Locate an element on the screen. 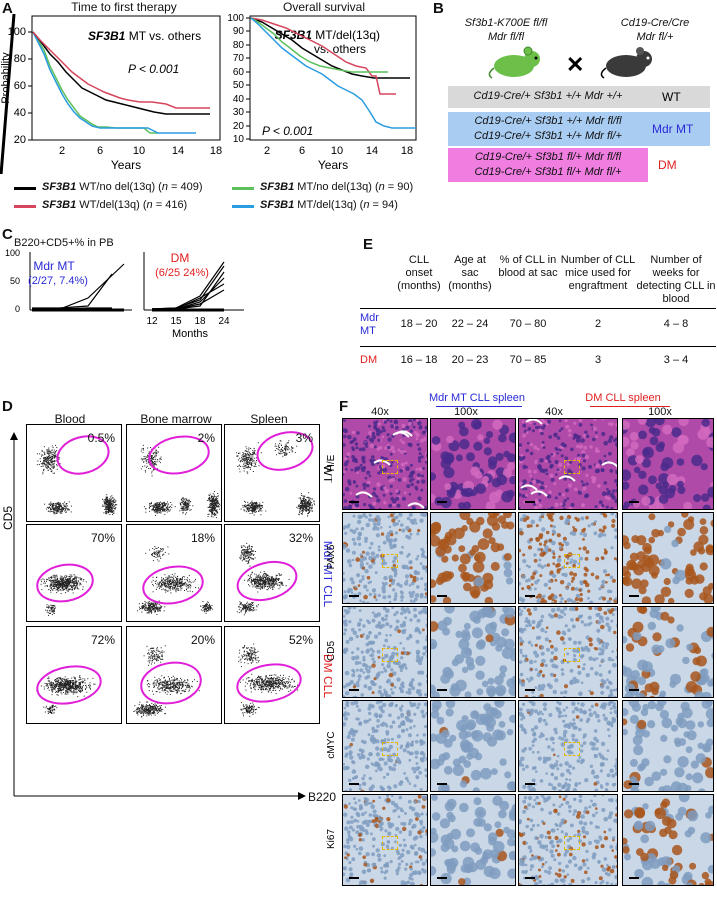 The width and height of the screenshot is (717, 900). os-curve-wt-nodel is located at coordinates (330, 48).